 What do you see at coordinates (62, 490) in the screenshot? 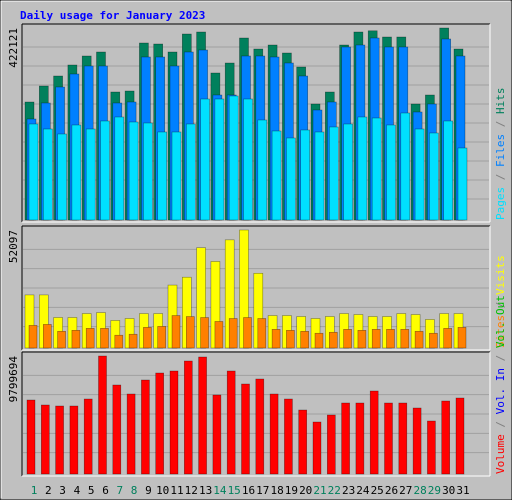
I see `x-tick-label: 3` at bounding box center [62, 490].